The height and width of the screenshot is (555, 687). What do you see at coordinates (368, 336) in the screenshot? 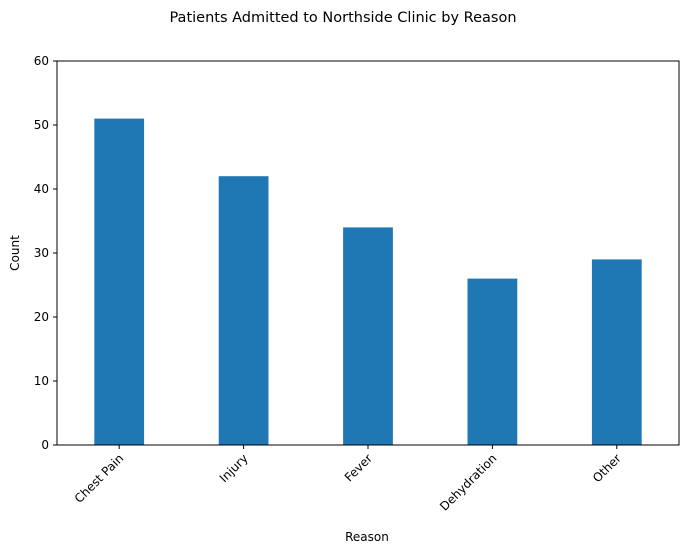
I see `bar-fever` at bounding box center [368, 336].